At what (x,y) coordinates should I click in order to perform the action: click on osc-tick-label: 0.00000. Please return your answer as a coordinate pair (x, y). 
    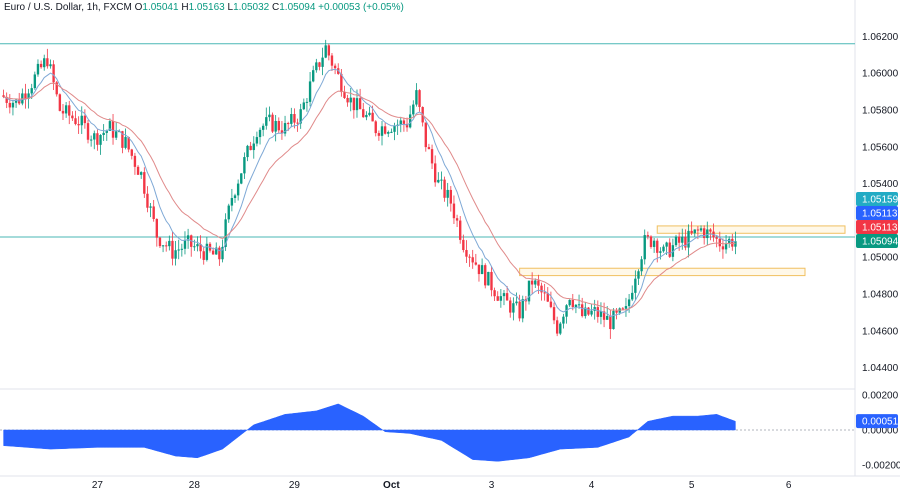
    Looking at the image, I should click on (880, 431).